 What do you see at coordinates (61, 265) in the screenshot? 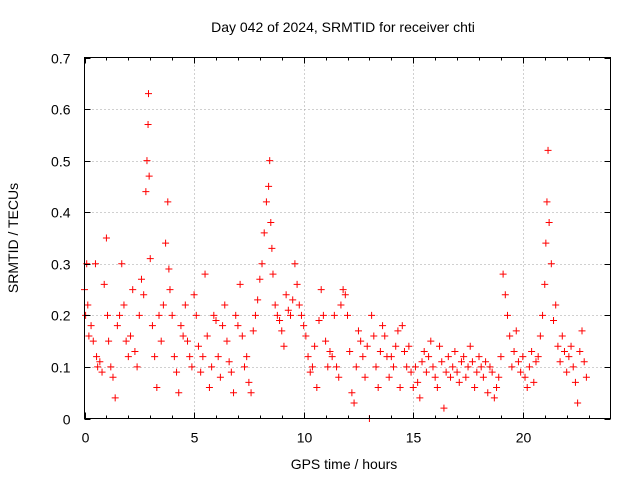
I see `y-tick-label: 0.3` at bounding box center [61, 265].